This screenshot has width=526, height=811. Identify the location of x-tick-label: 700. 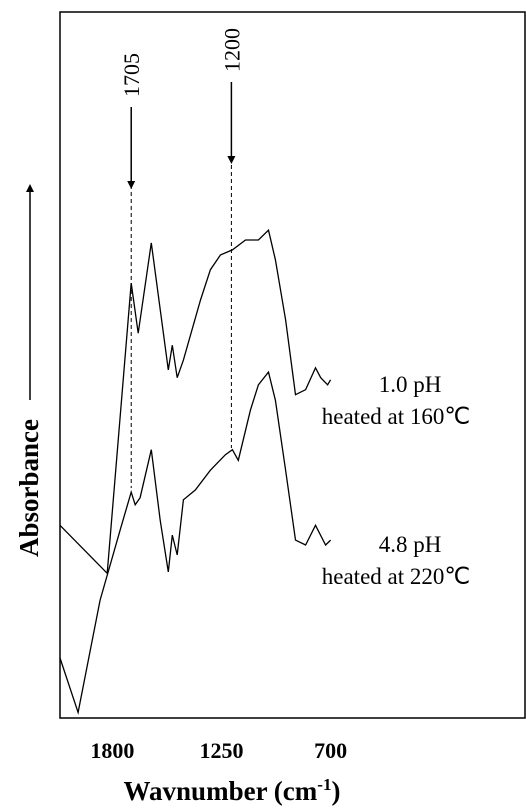
(330, 750).